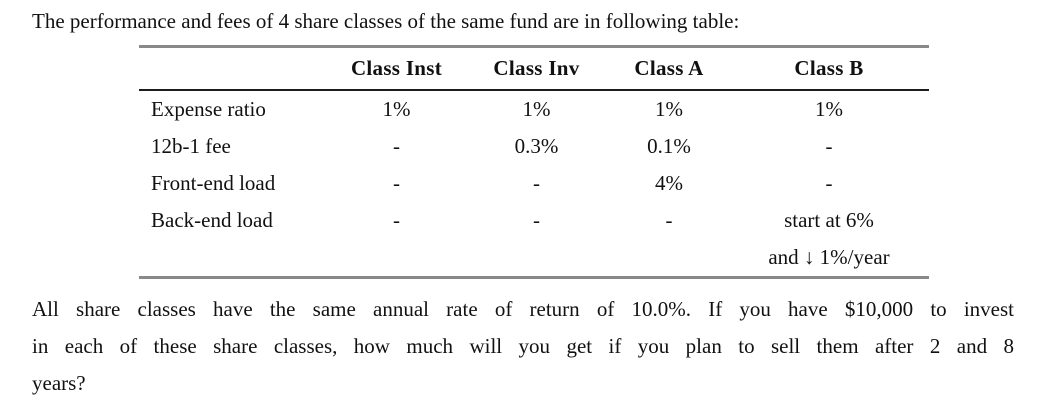 The image size is (1044, 410). I want to click on table-row-back-end-load-continued: and ↓ 1%/year, so click(534, 258).